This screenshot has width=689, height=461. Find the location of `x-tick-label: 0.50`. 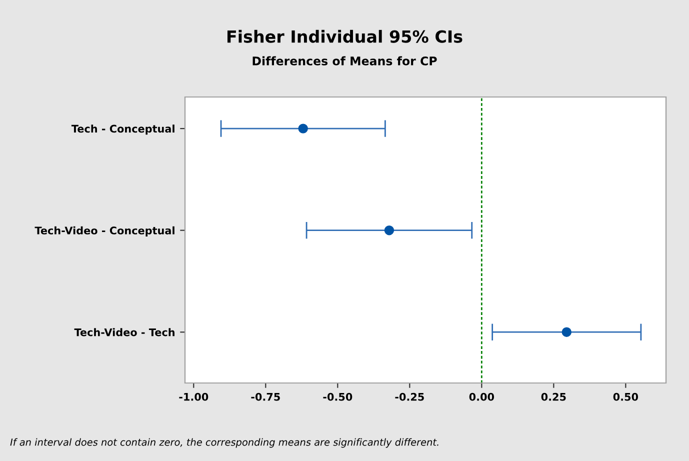

x-tick-label: 0.50 is located at coordinates (625, 396).